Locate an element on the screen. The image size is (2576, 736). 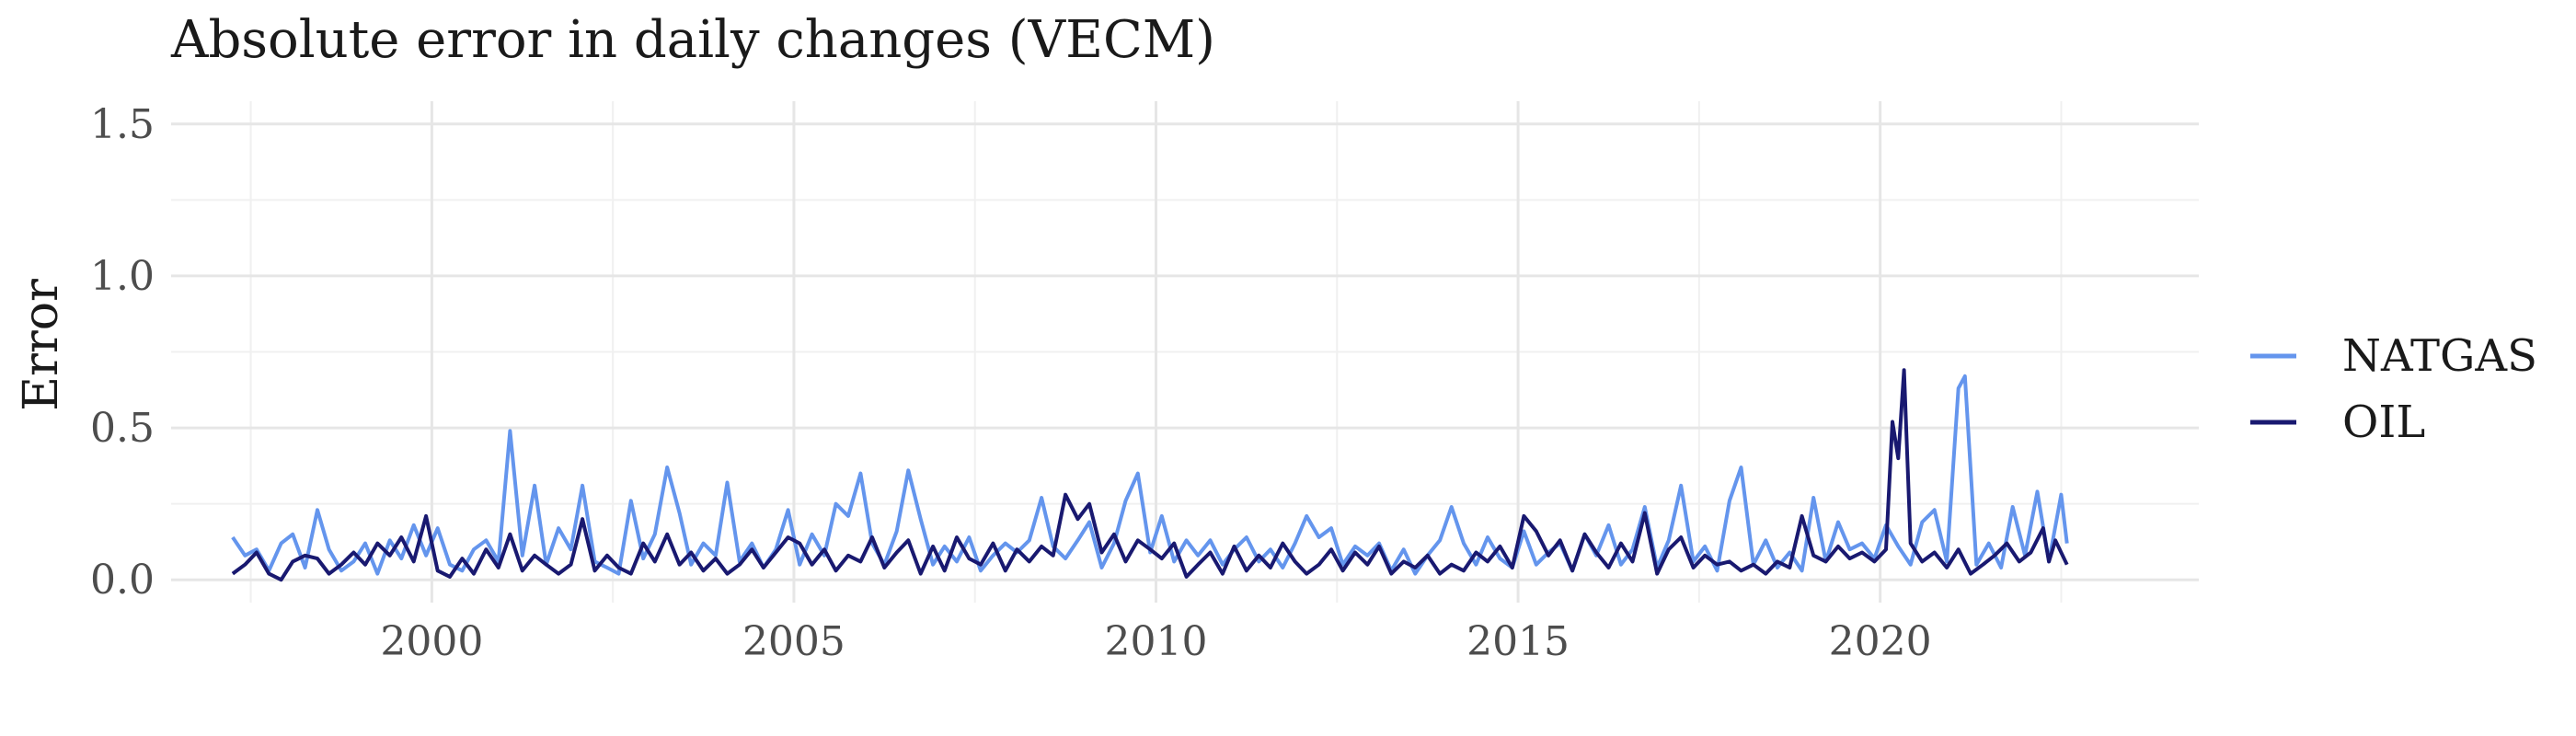
x-tick-label: 2005 is located at coordinates (793, 641).